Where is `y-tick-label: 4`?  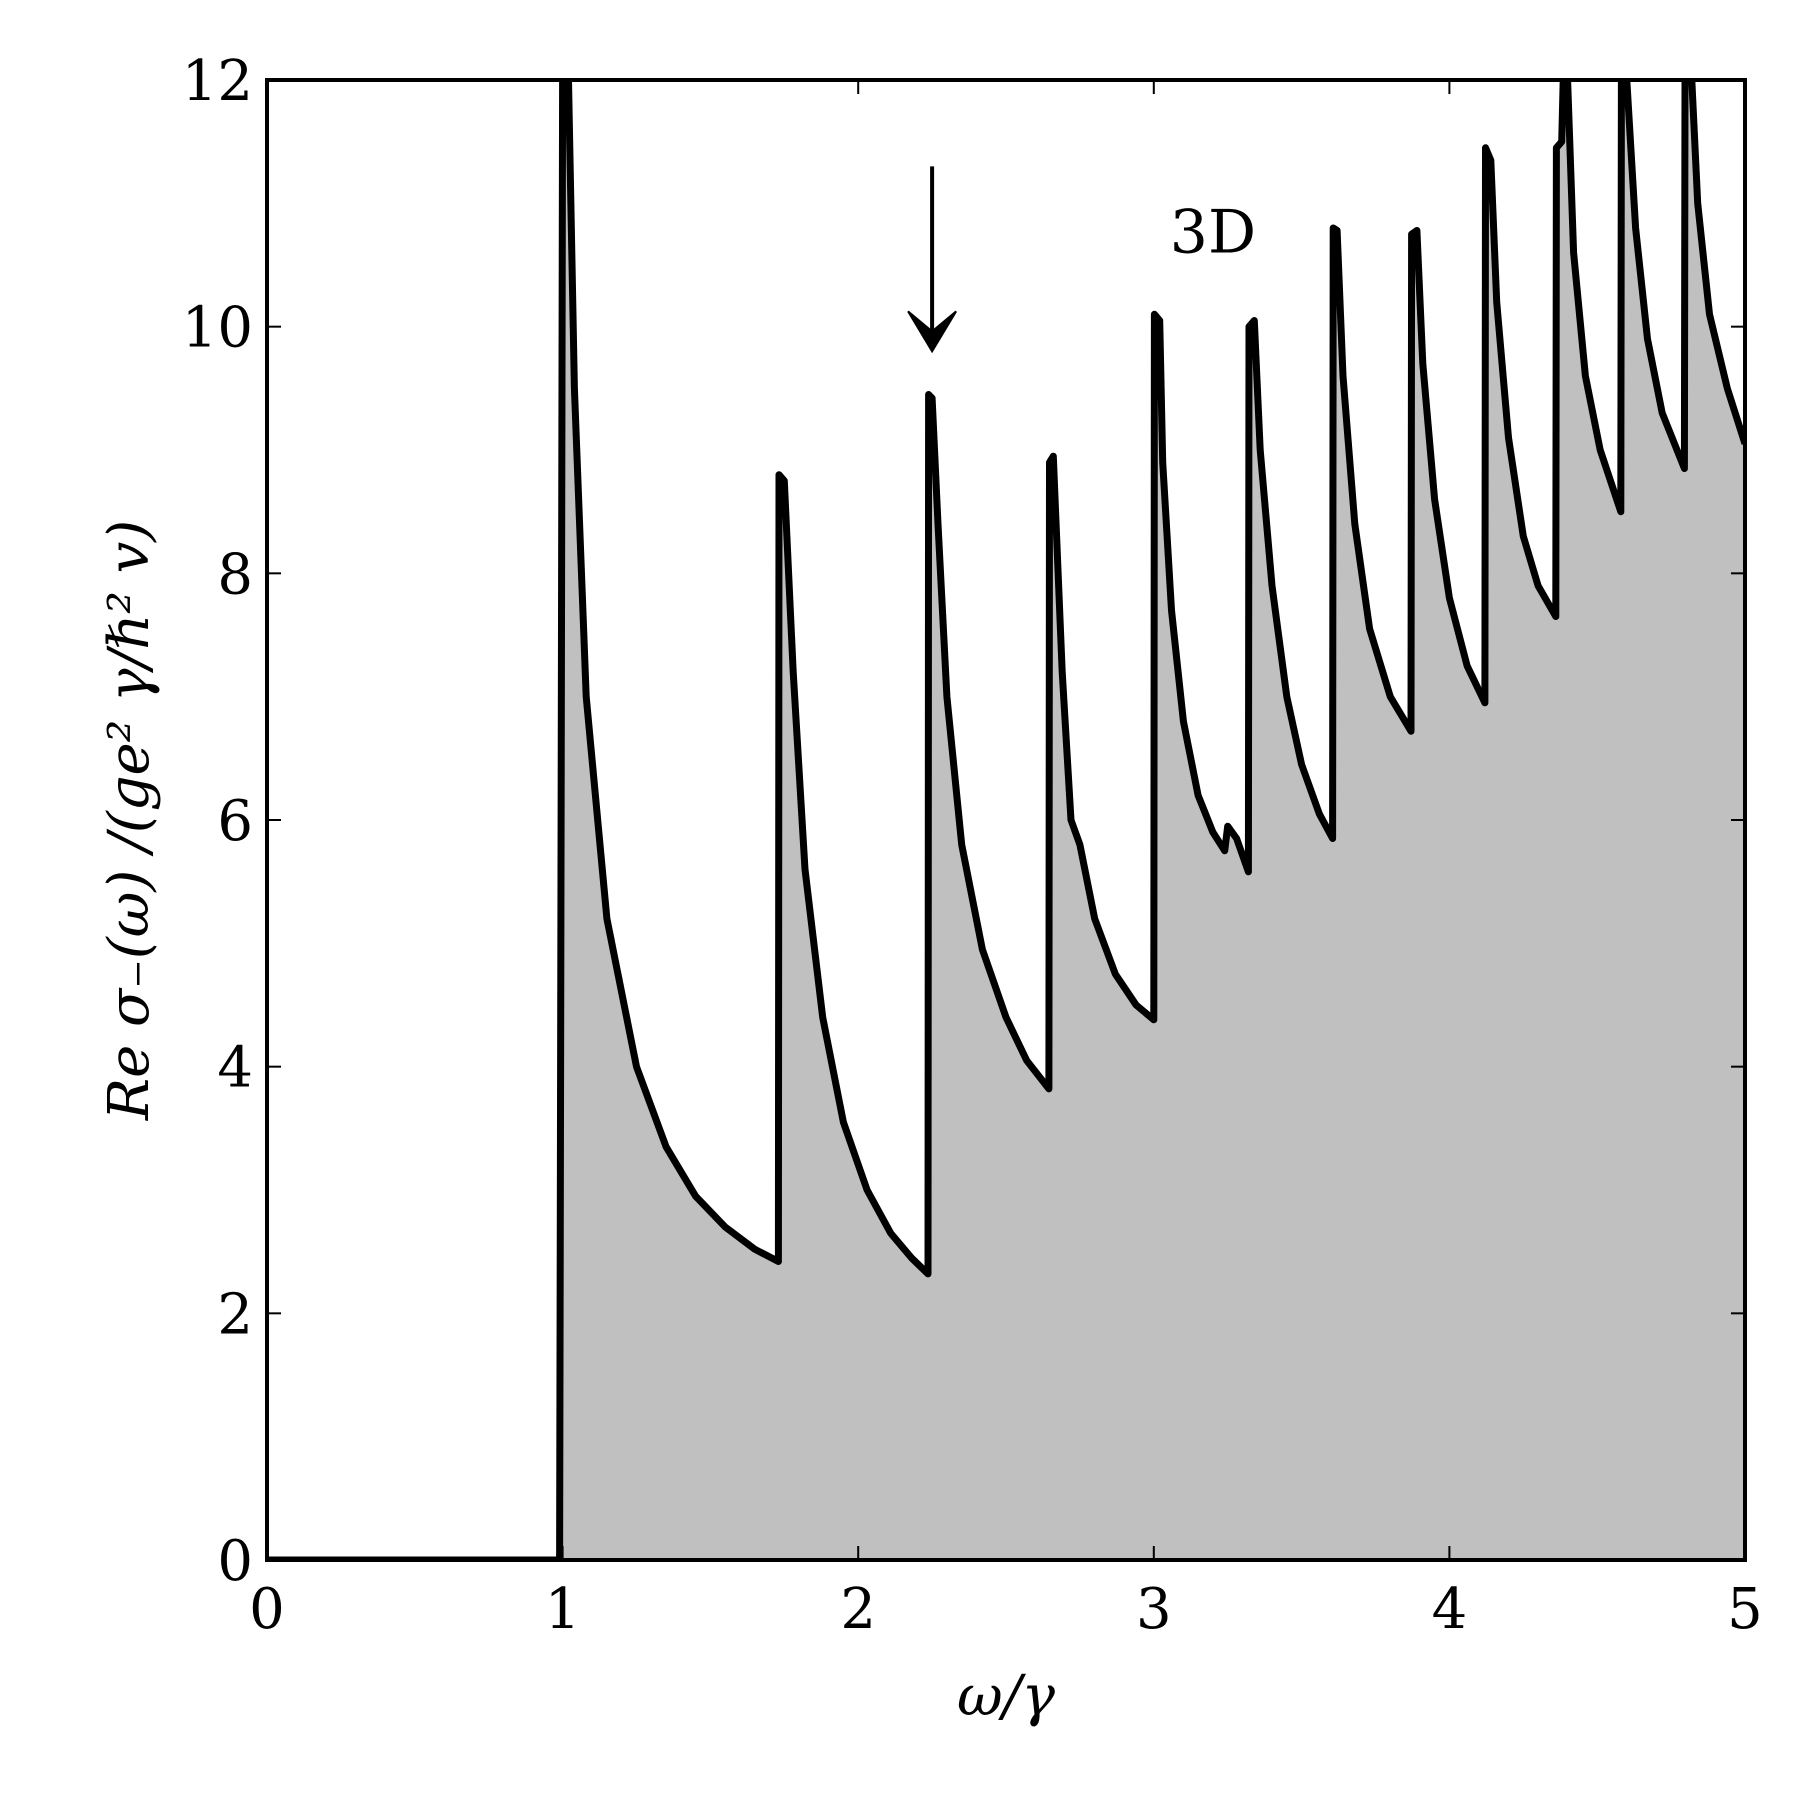
y-tick-label: 4 is located at coordinates (235, 1068).